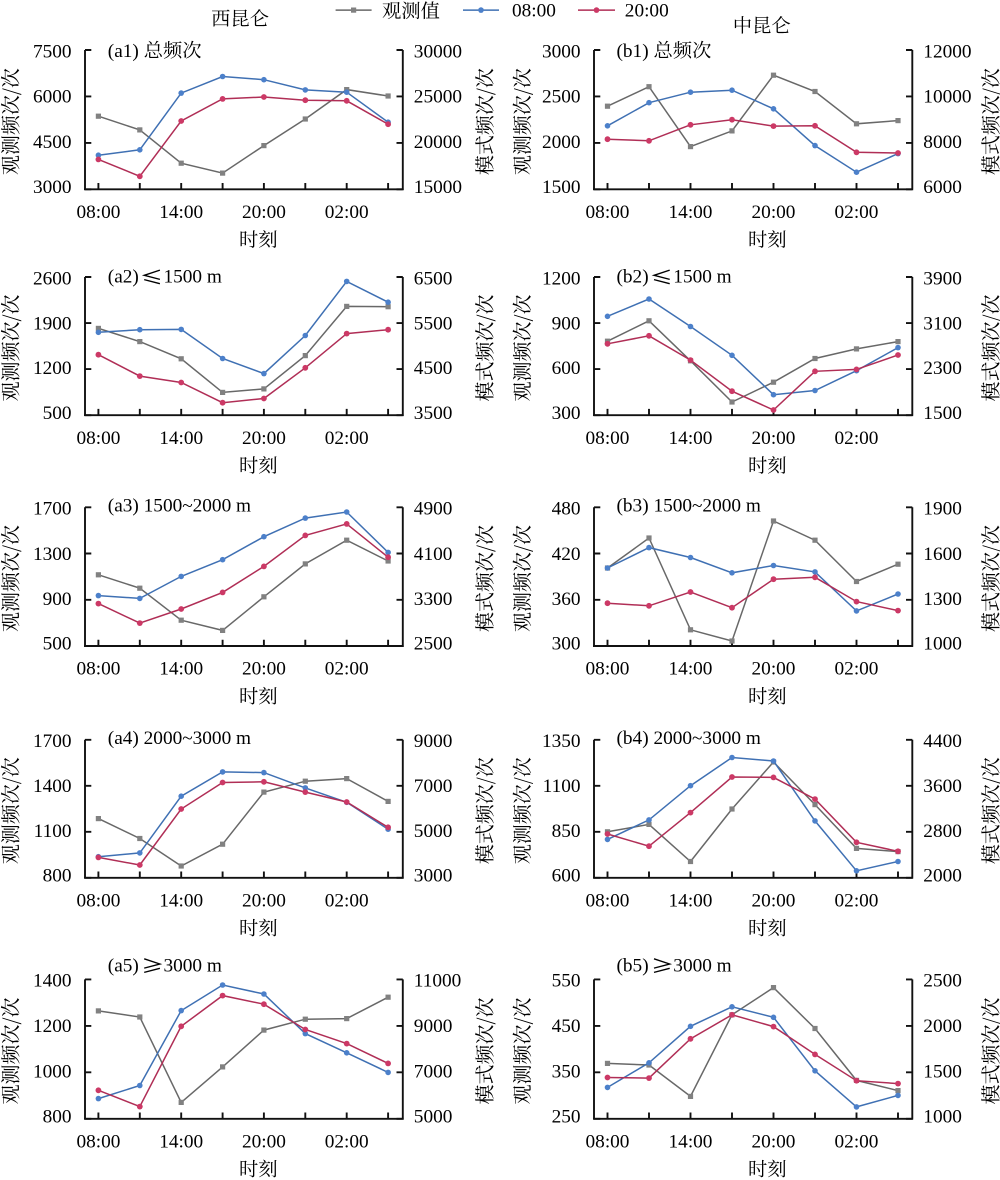 The height and width of the screenshot is (1180, 1000). Describe the element at coordinates (942, 741) in the screenshot. I see `svg-text: 4400` at that location.